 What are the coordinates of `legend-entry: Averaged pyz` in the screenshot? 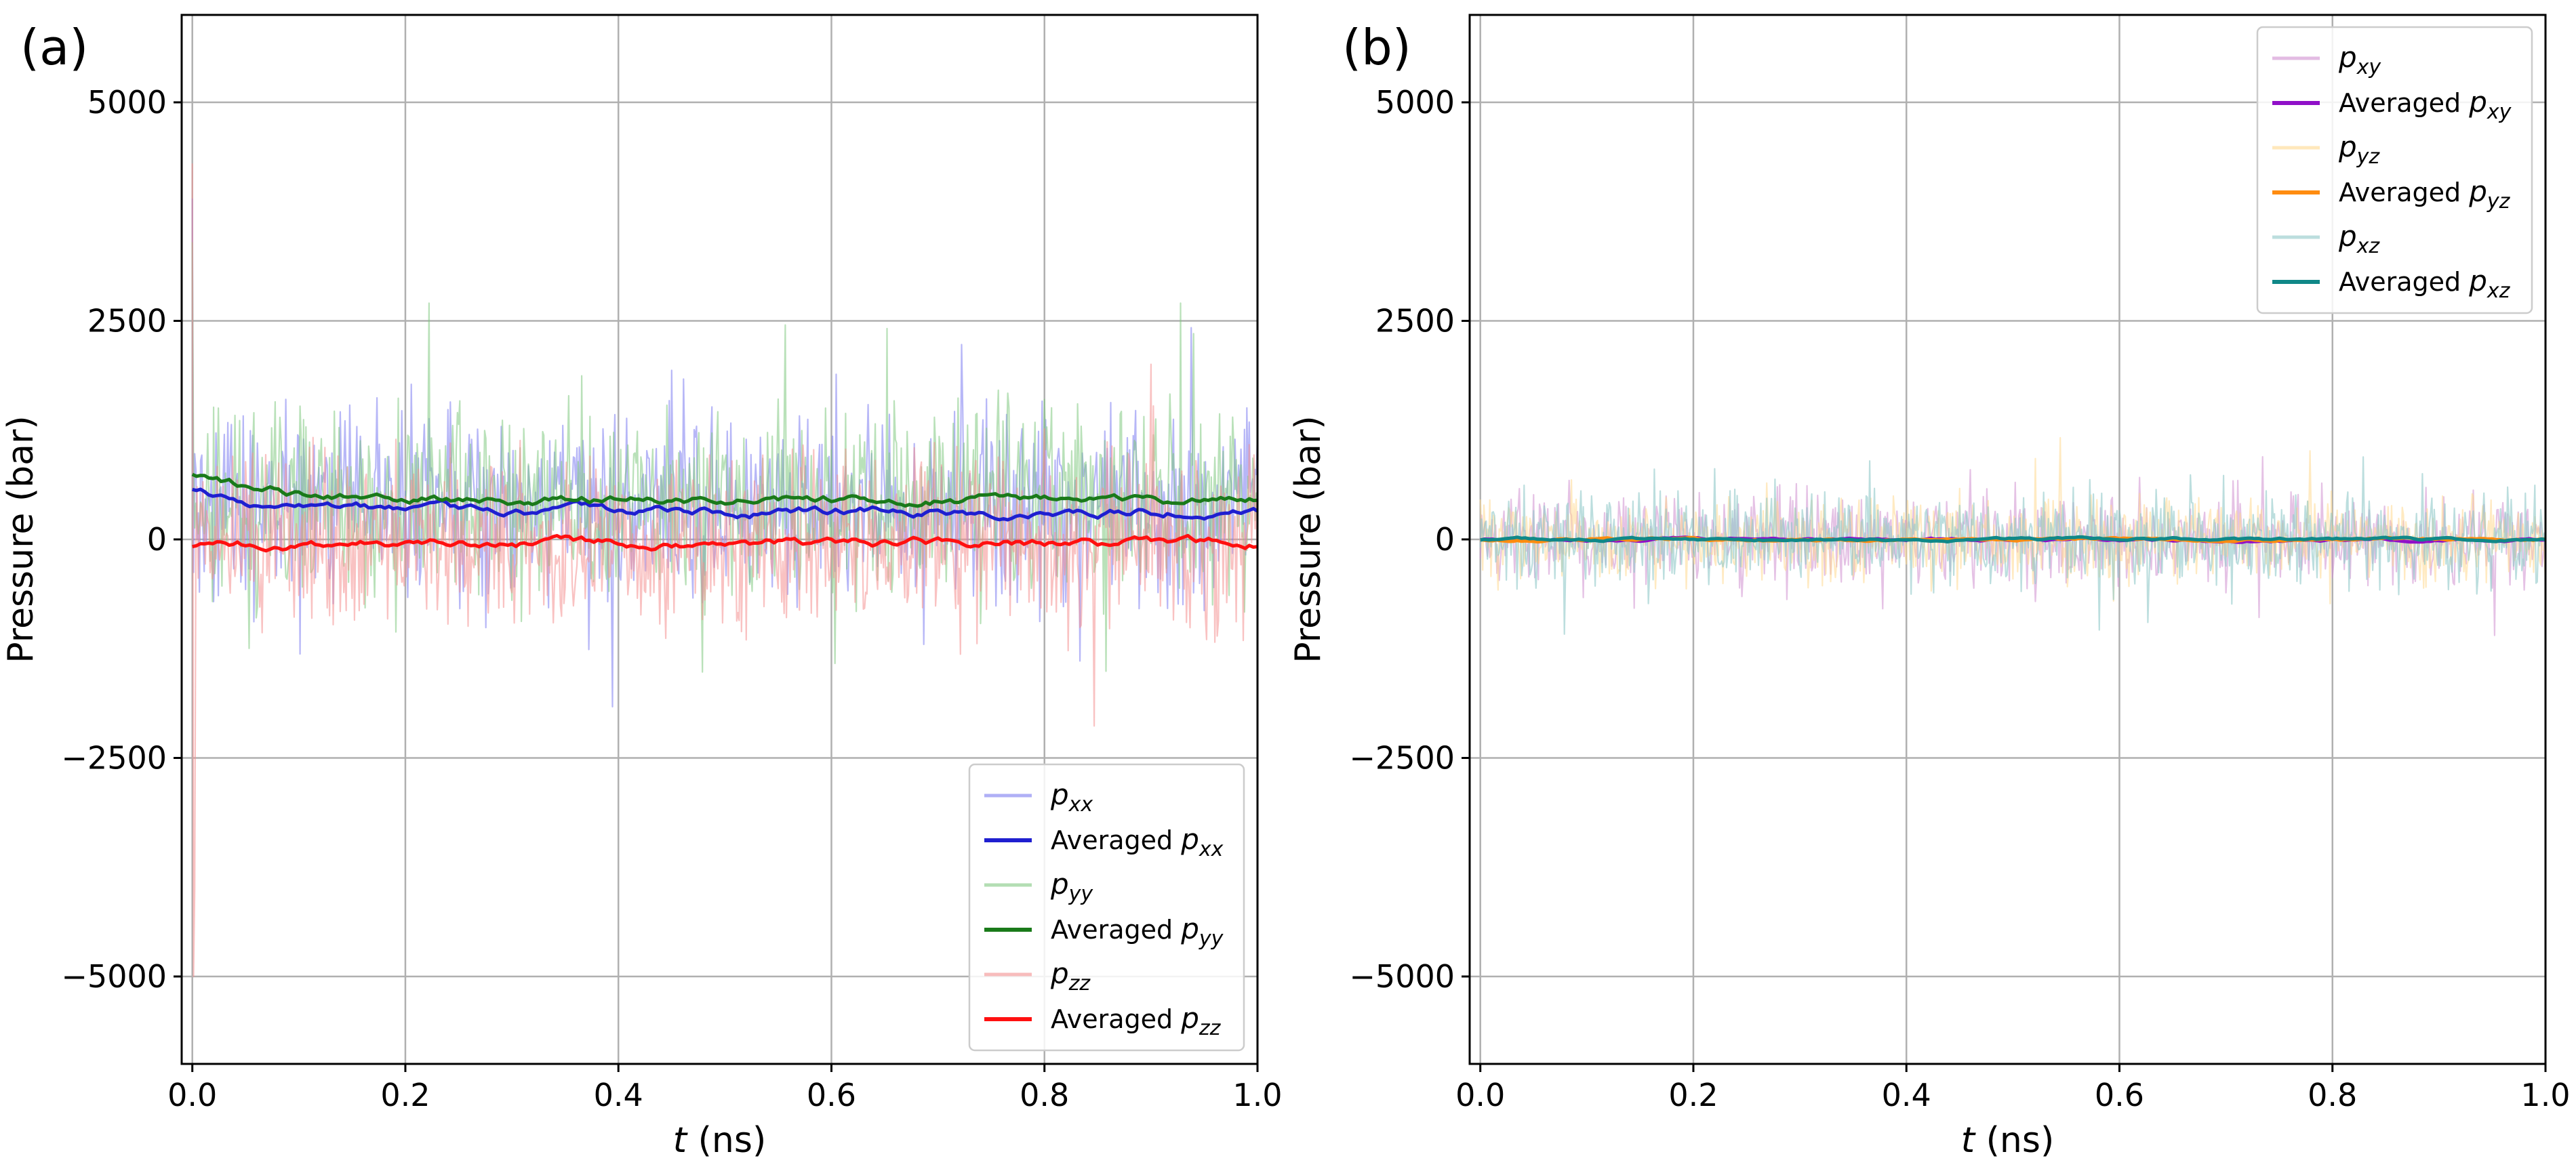 It's located at (2391, 194).